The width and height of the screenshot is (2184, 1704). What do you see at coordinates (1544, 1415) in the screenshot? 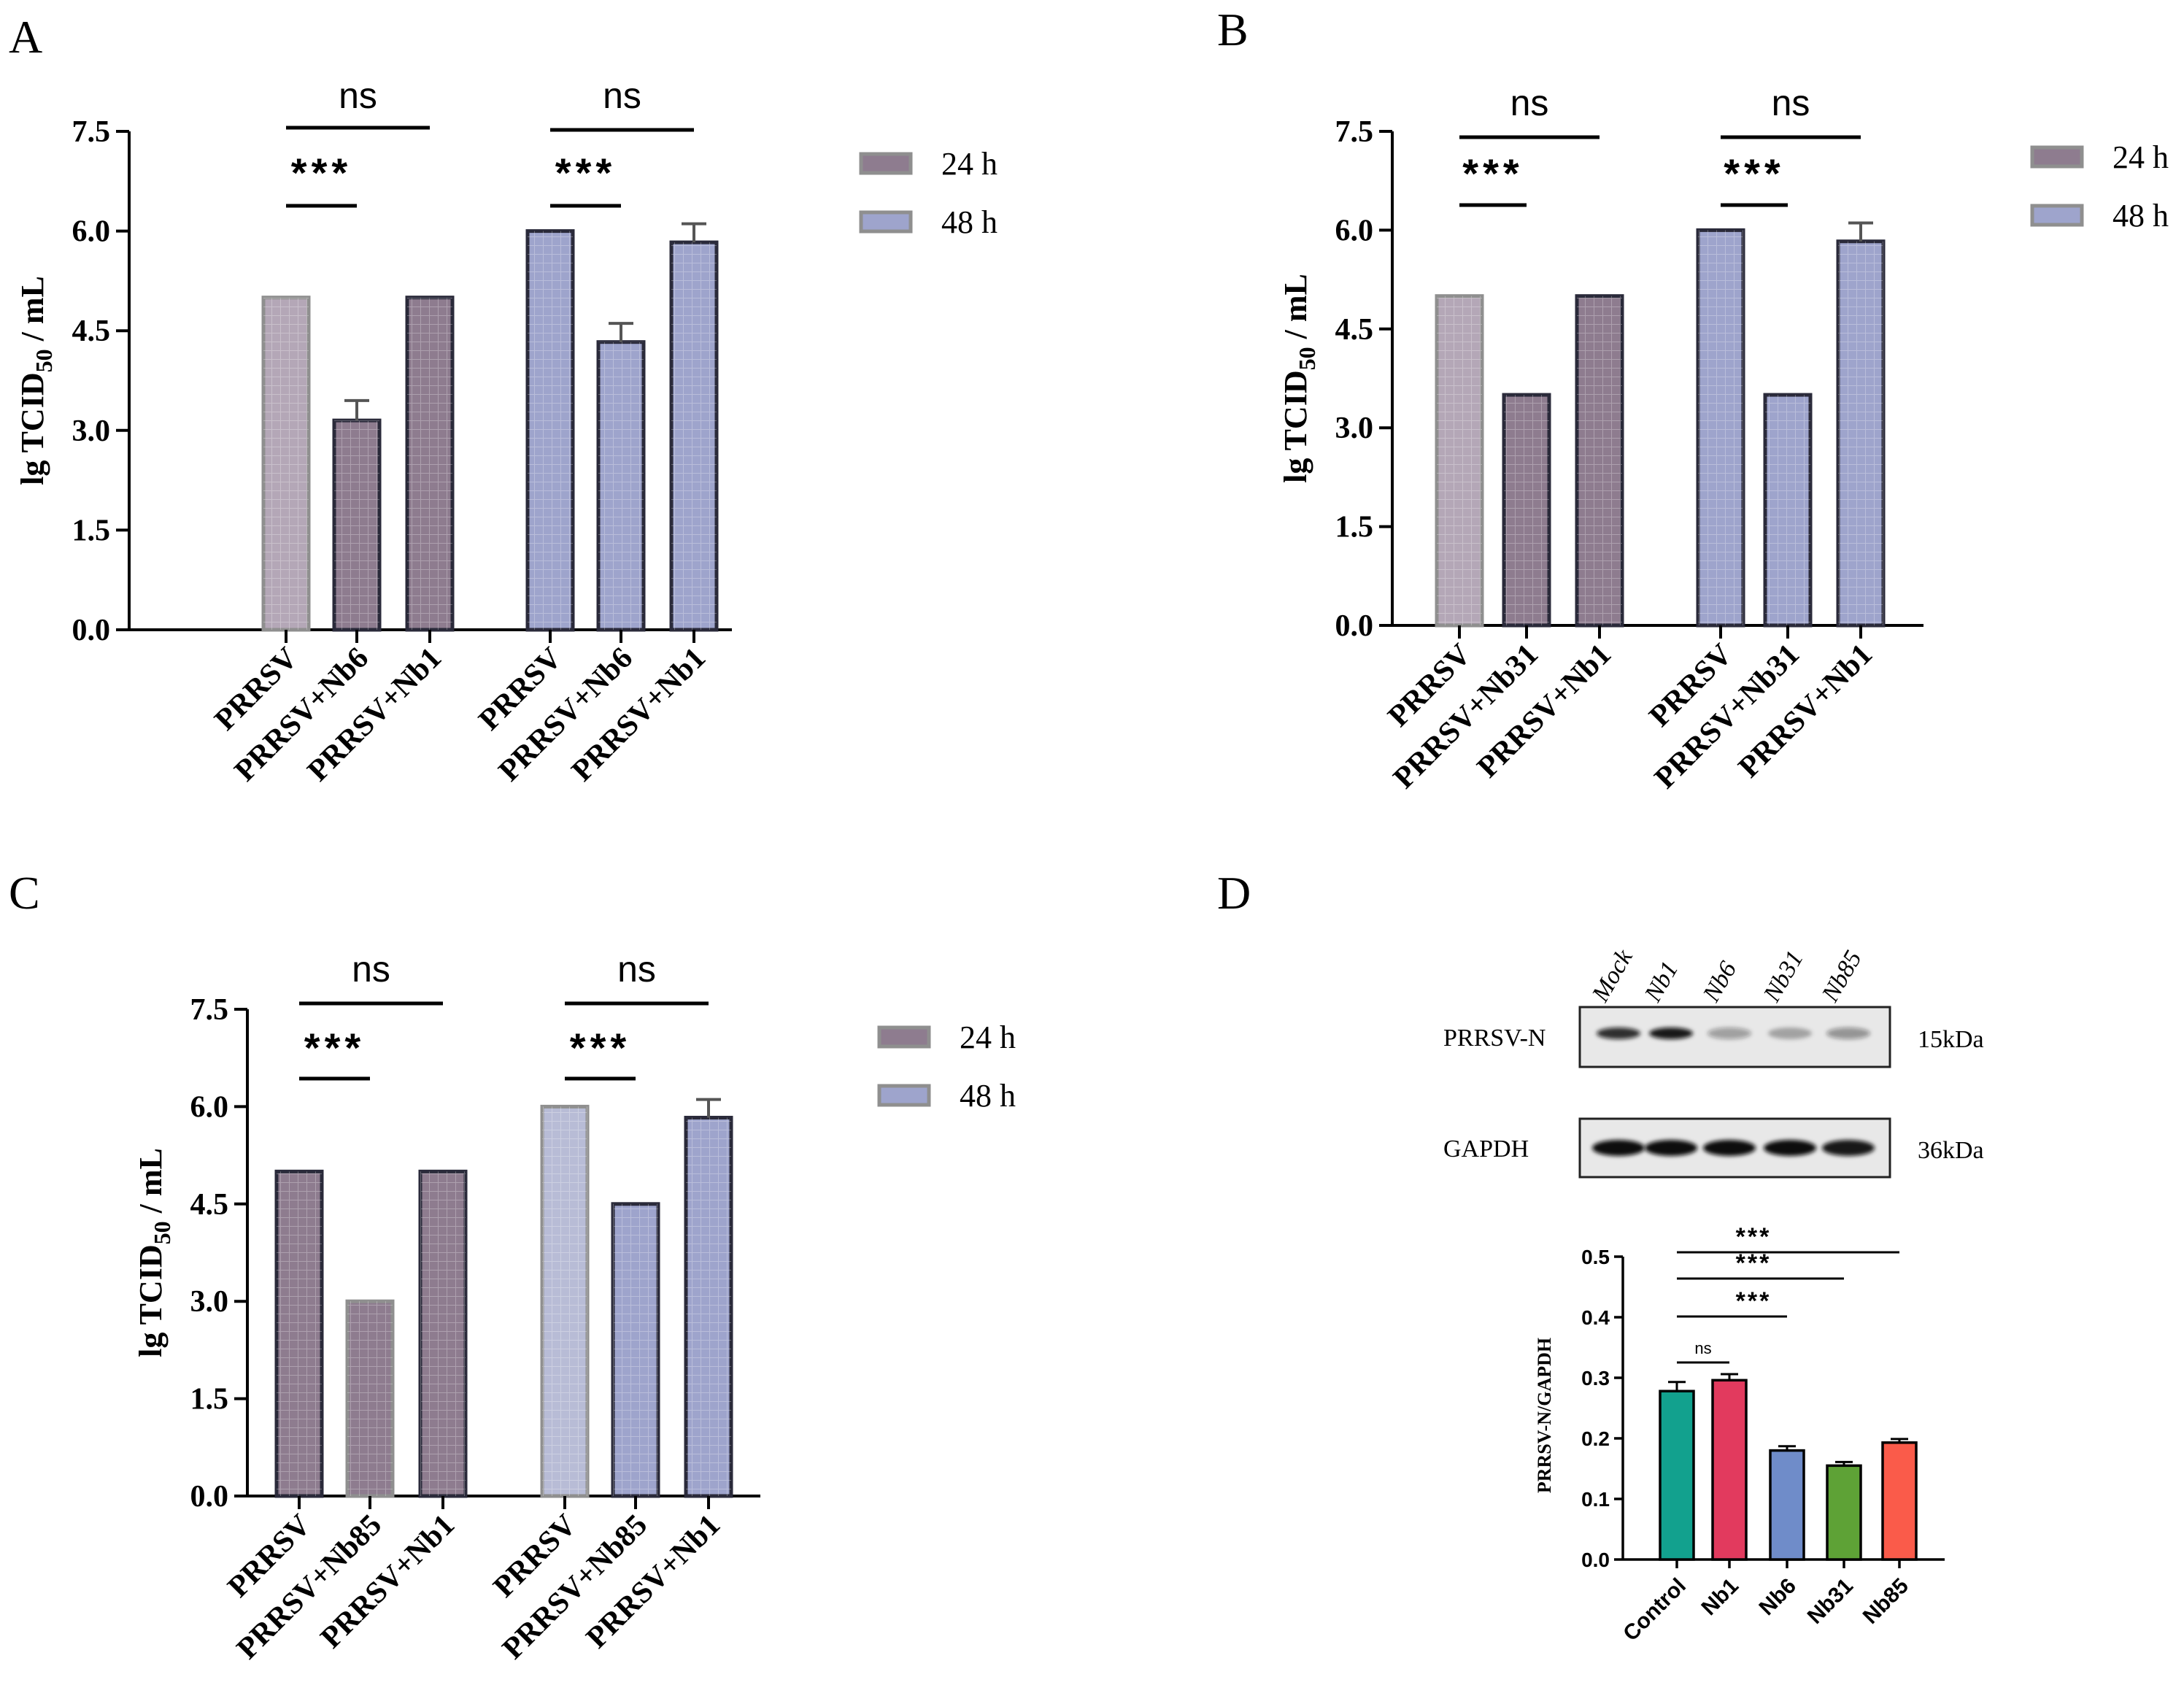
I see `y-axis-label: PRRSV-N/GAPDH` at bounding box center [1544, 1415].